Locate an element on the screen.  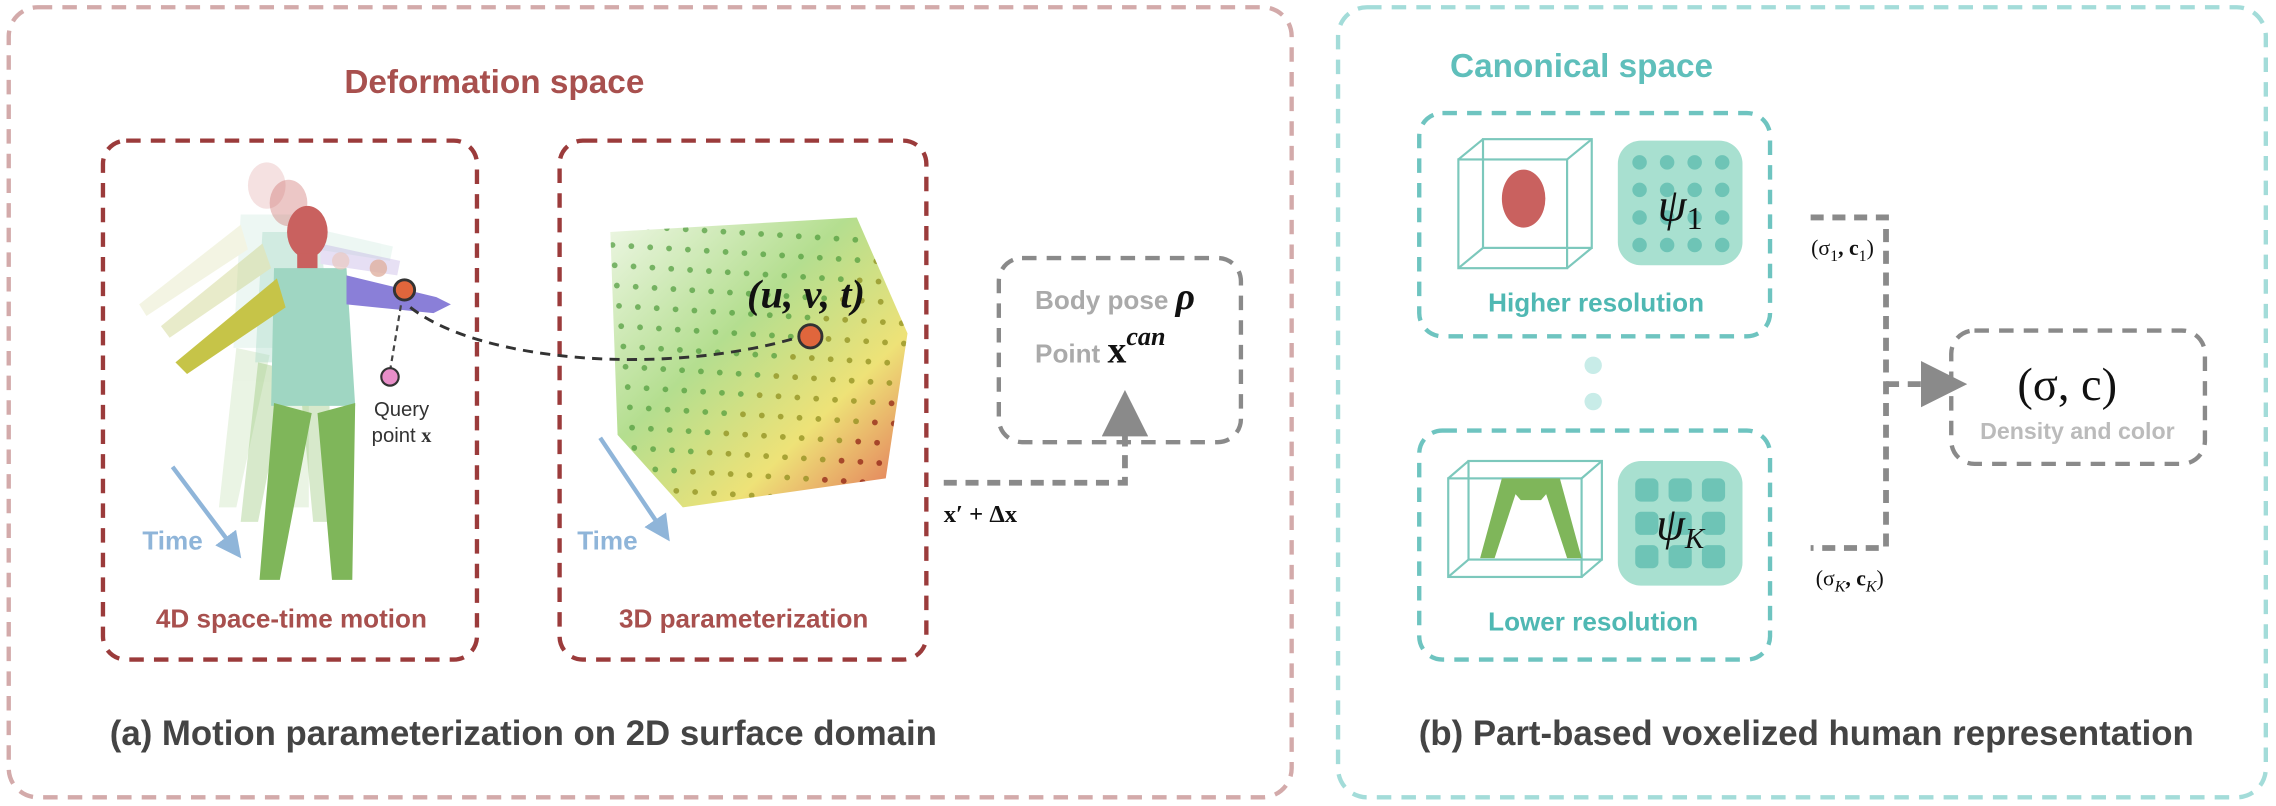
param-label: 3D parameterization is located at coordinates (743, 619).